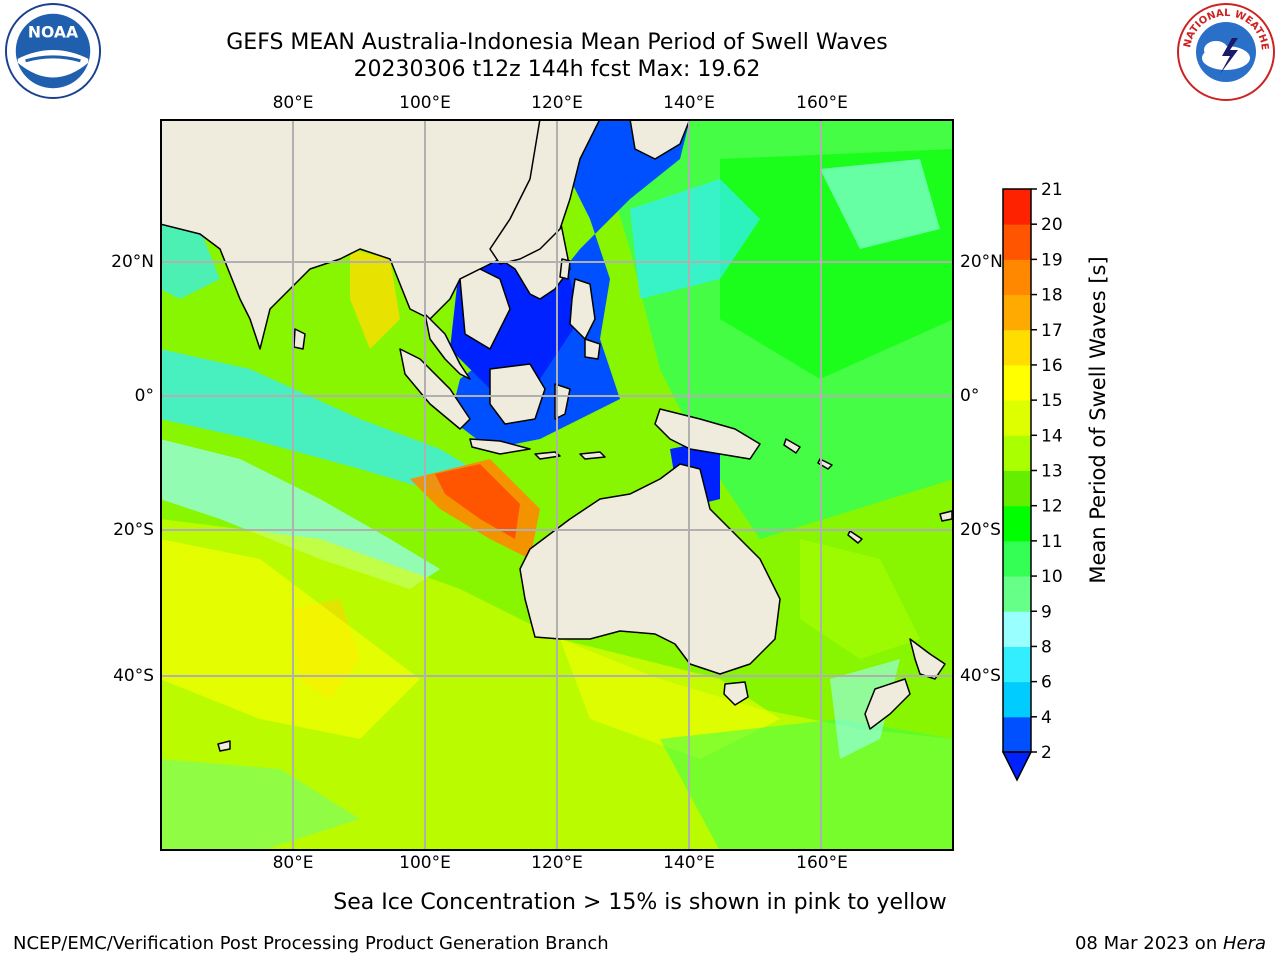 This screenshot has width=1280, height=960. I want to click on colorbar-tick-label: 18, so click(1052, 296).